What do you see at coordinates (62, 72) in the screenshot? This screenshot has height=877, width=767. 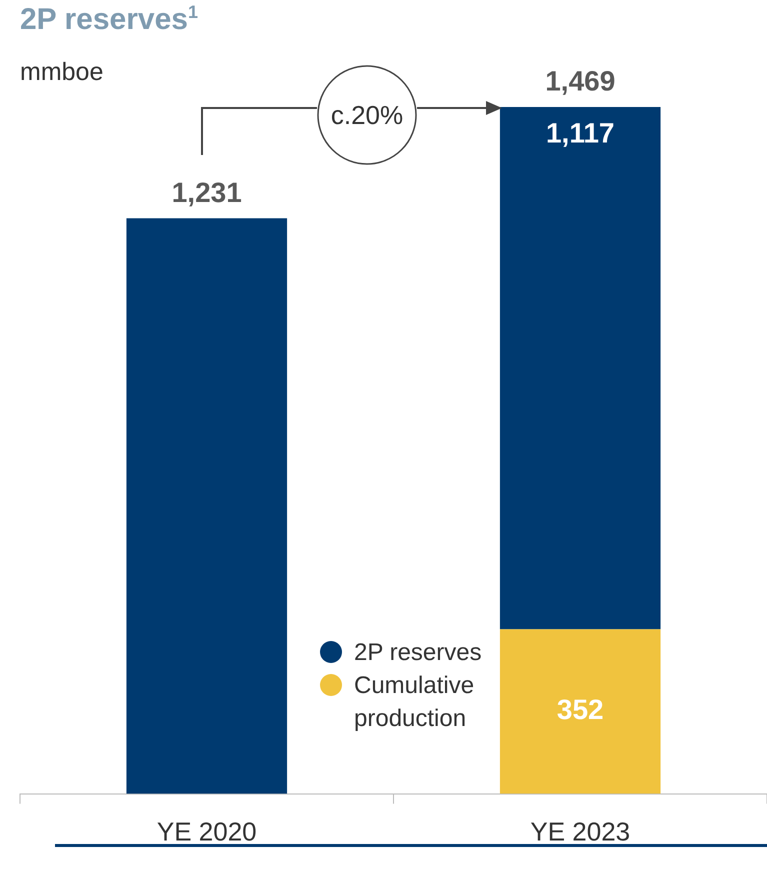 I see `chart-subtitle: mmboe` at bounding box center [62, 72].